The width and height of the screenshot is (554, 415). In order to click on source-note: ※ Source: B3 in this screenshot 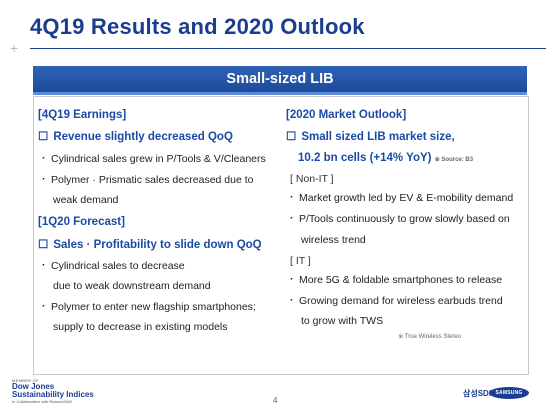, I will do `click(454, 159)`.